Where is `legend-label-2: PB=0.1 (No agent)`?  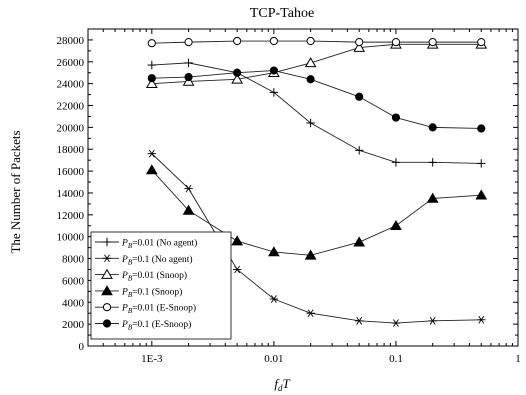 legend-label-2: PB=0.1 (No agent) is located at coordinates (157, 260).